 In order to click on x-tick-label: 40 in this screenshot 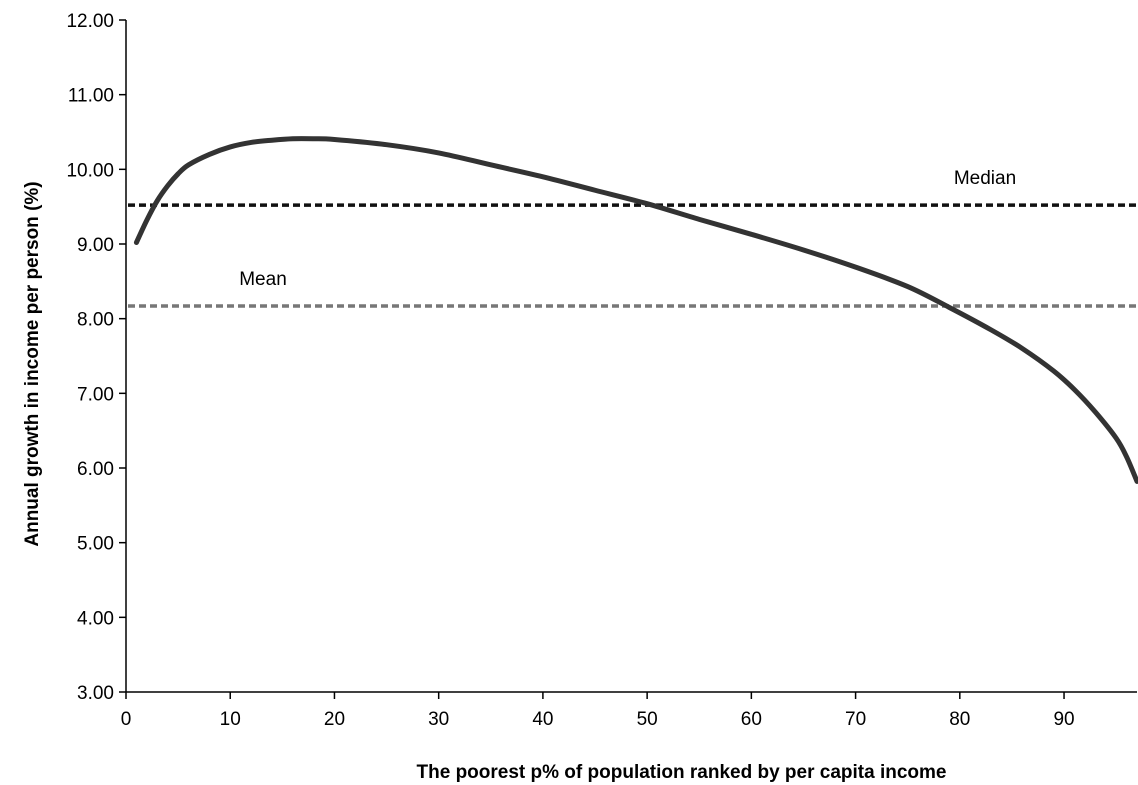, I will do `click(542, 719)`.